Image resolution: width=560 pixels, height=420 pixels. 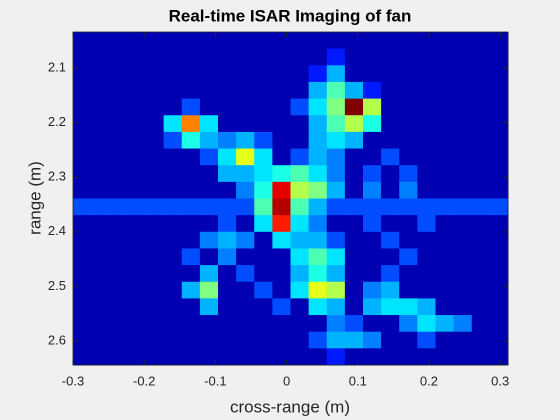 I want to click on x-tick-label: 0.2, so click(x=429, y=380).